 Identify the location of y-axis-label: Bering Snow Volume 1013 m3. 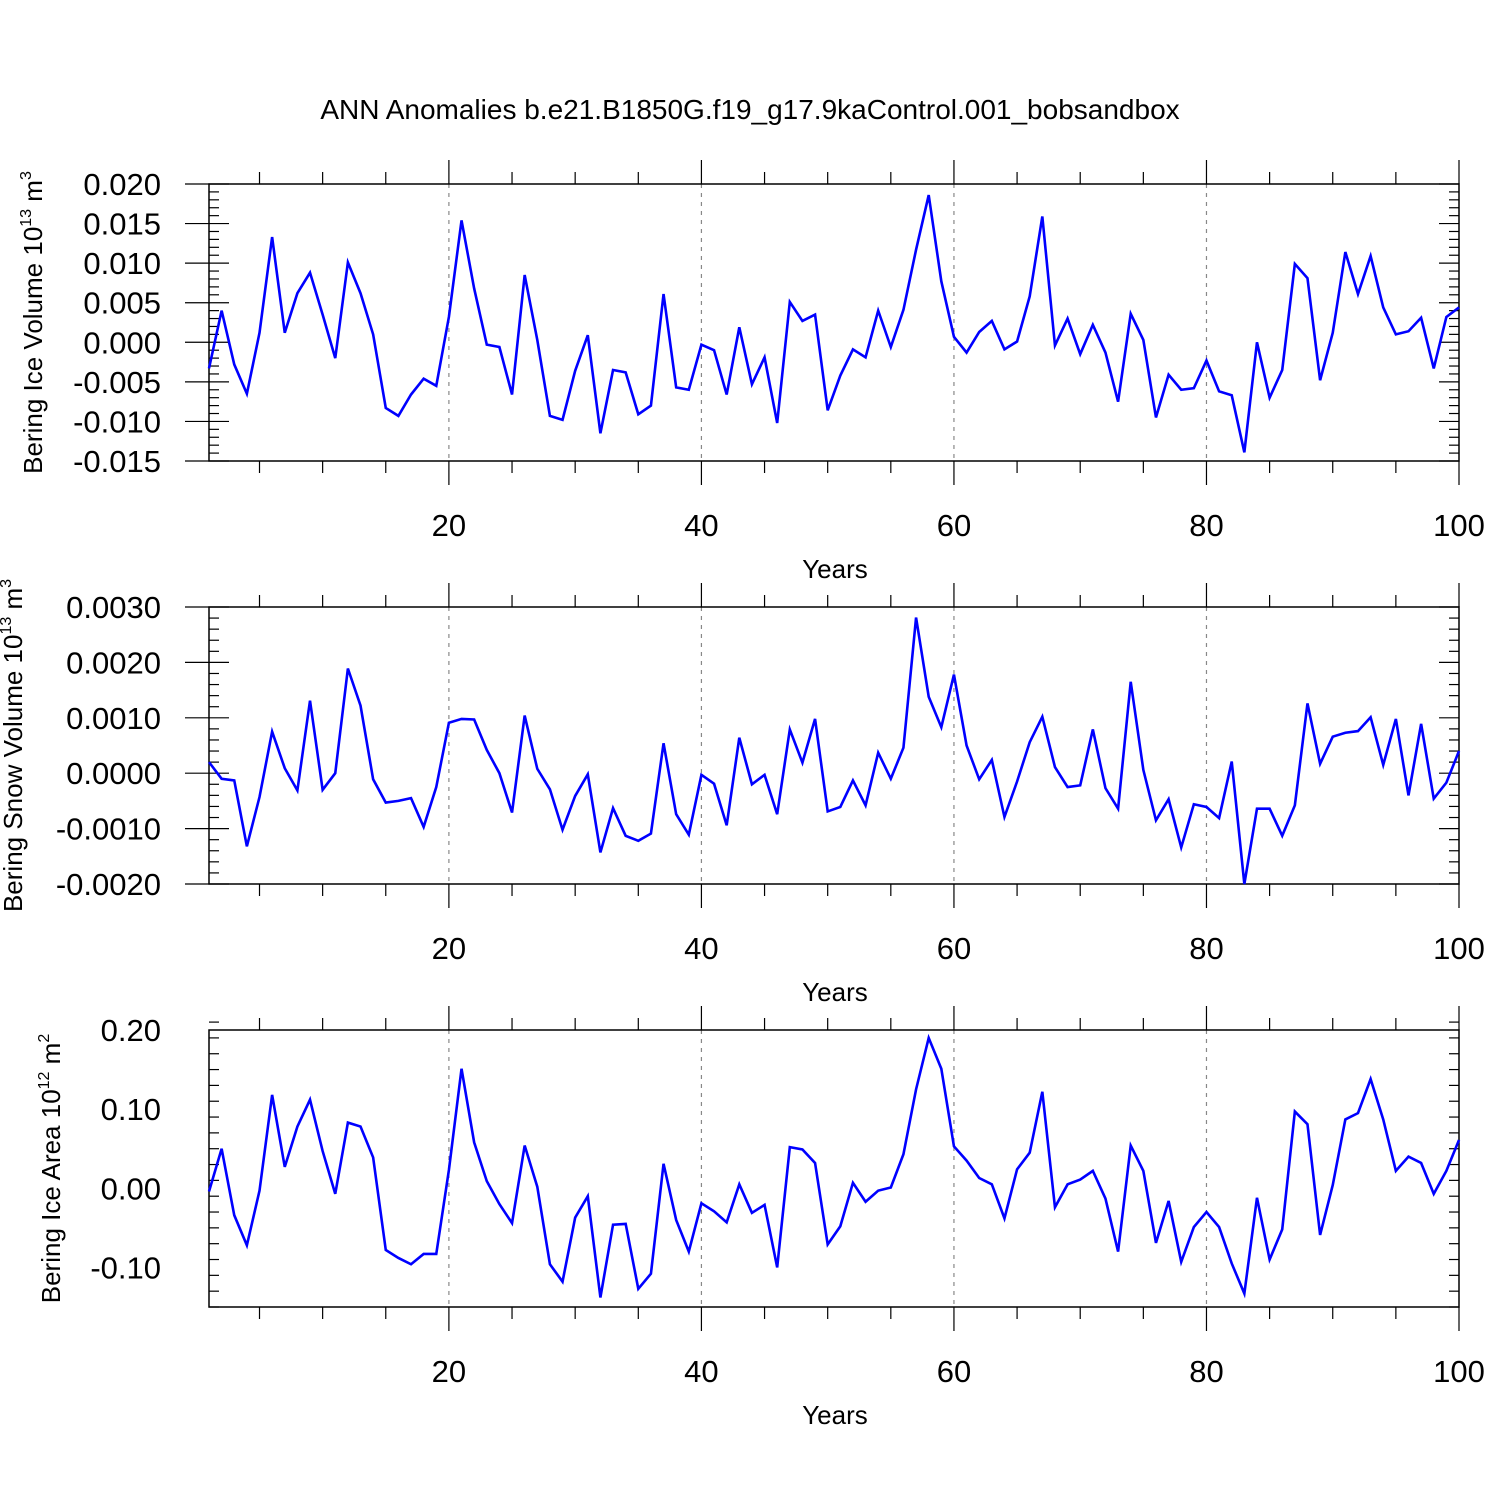
(14, 745).